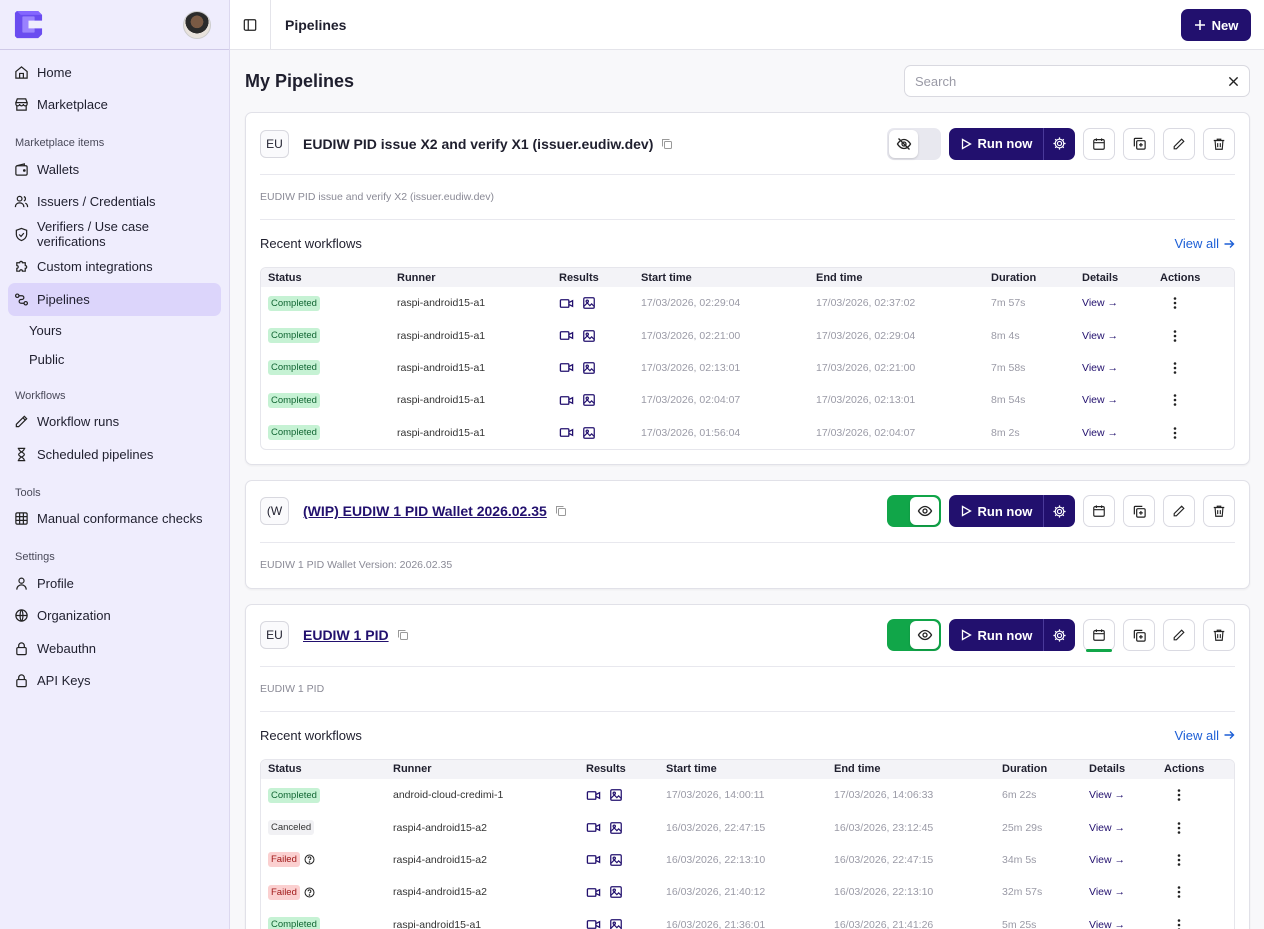 The width and height of the screenshot is (1264, 929). What do you see at coordinates (1233, 81) in the screenshot?
I see `close-icon` at bounding box center [1233, 81].